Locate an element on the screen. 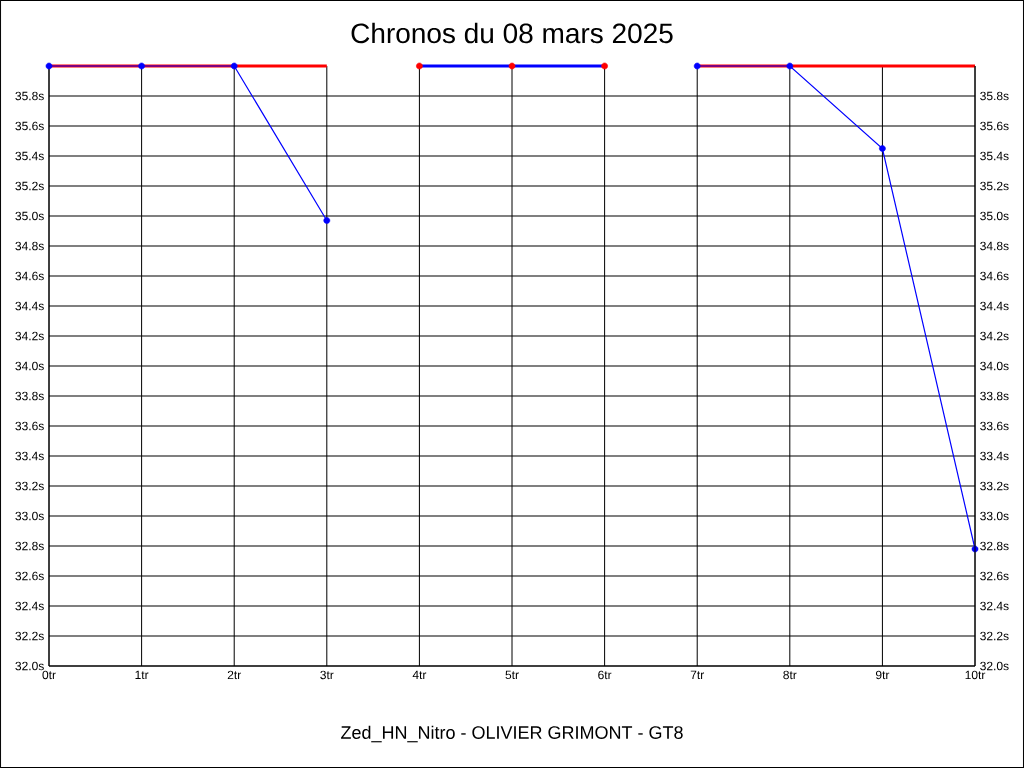 The height and width of the screenshot is (768, 1024). x-tick-label: 8tr is located at coordinates (790, 675).